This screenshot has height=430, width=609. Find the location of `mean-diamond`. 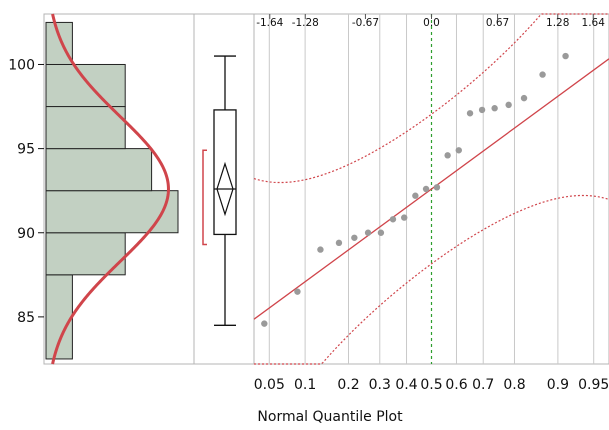

mean-diamond is located at coordinates (225, 189).